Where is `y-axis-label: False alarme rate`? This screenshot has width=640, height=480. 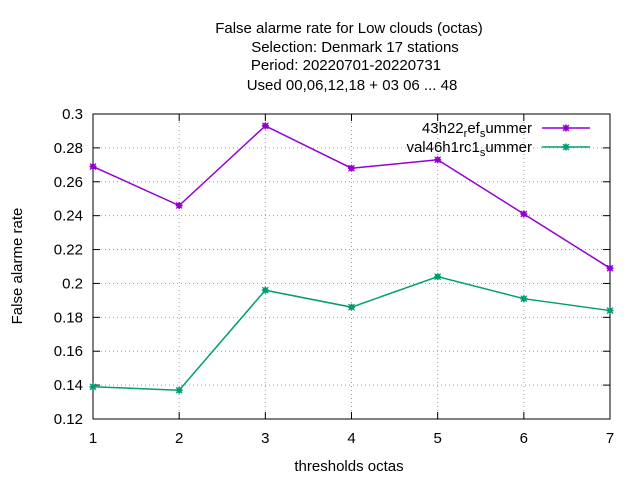
y-axis-label: False alarme rate is located at coordinates (17, 266).